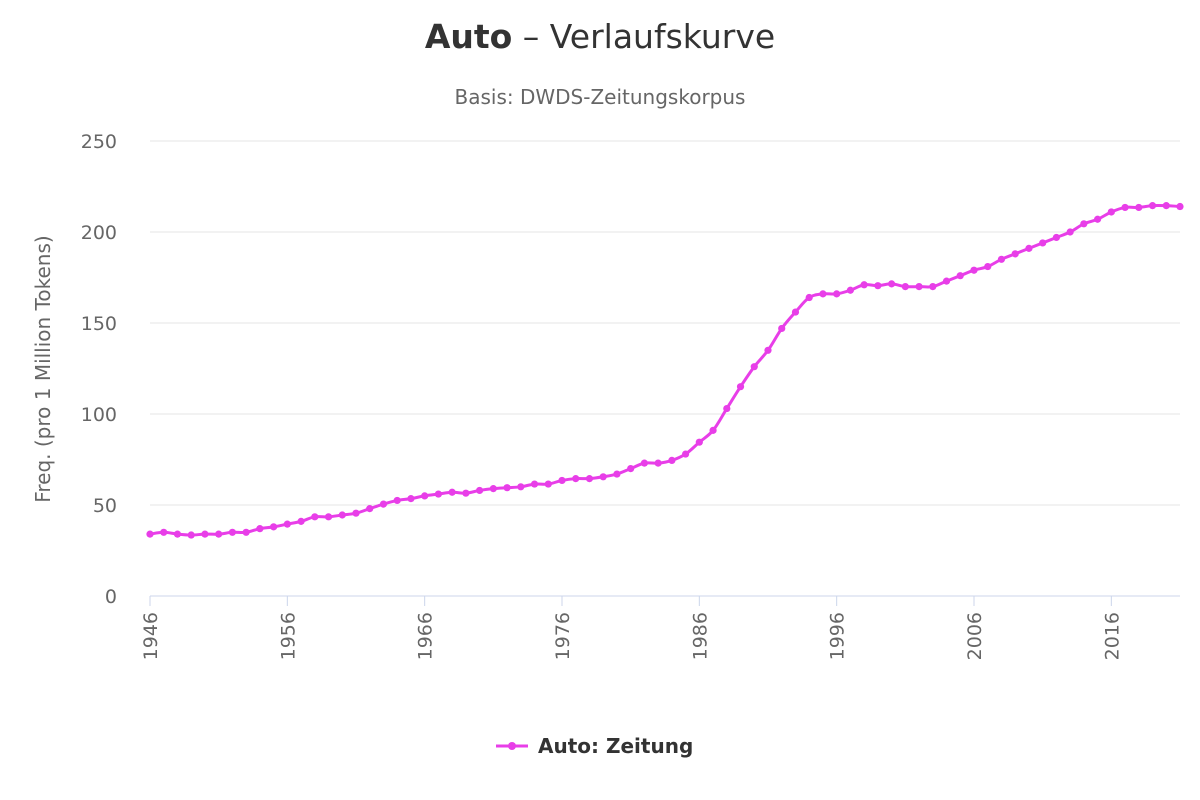  What do you see at coordinates (643, 36) in the screenshot?
I see `chart-title-rest: – Verlaufskurve` at bounding box center [643, 36].